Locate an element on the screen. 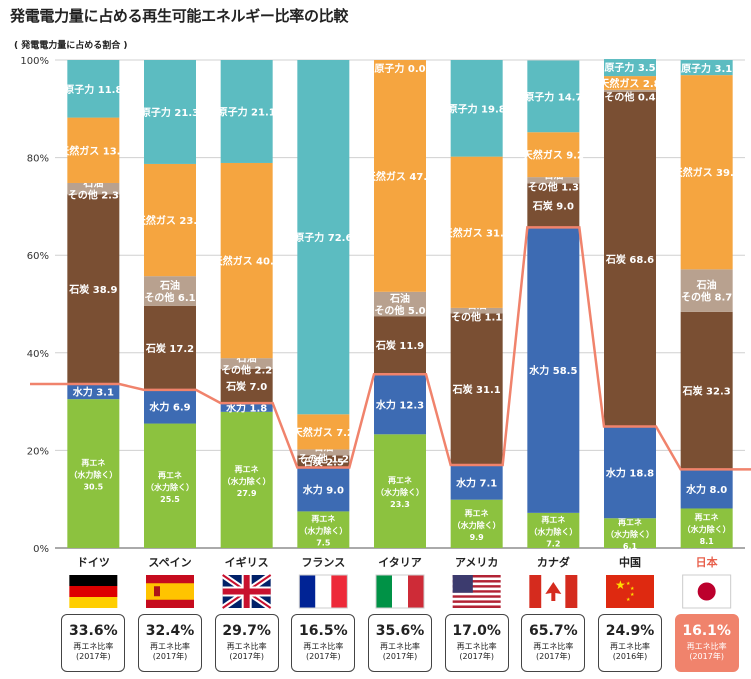 The width and height of the screenshot is (751, 679). segment-label: 再エネ （水力除く） 30.5 is located at coordinates (93, 475).